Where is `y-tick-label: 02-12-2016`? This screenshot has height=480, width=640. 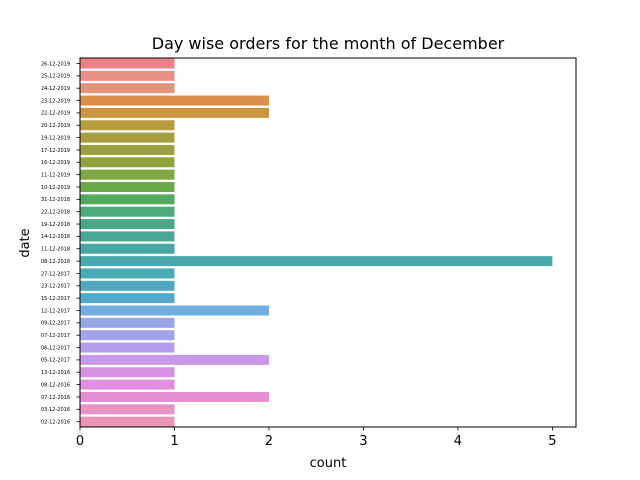 y-tick-label: 02-12-2016 is located at coordinates (55, 422).